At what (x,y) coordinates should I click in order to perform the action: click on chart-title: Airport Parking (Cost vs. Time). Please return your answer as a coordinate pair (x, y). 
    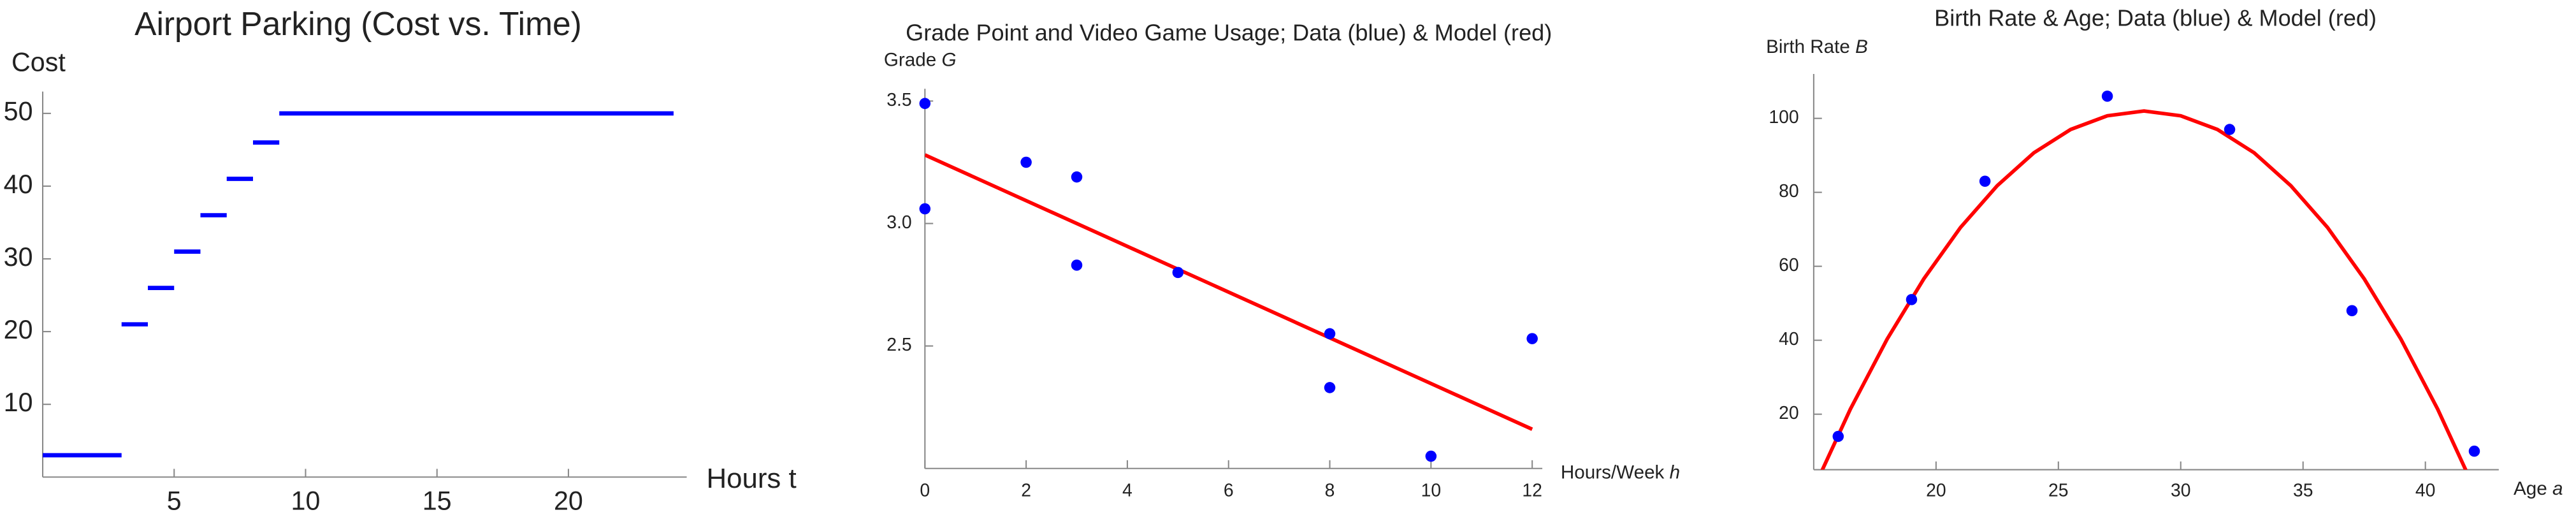
    Looking at the image, I should click on (358, 23).